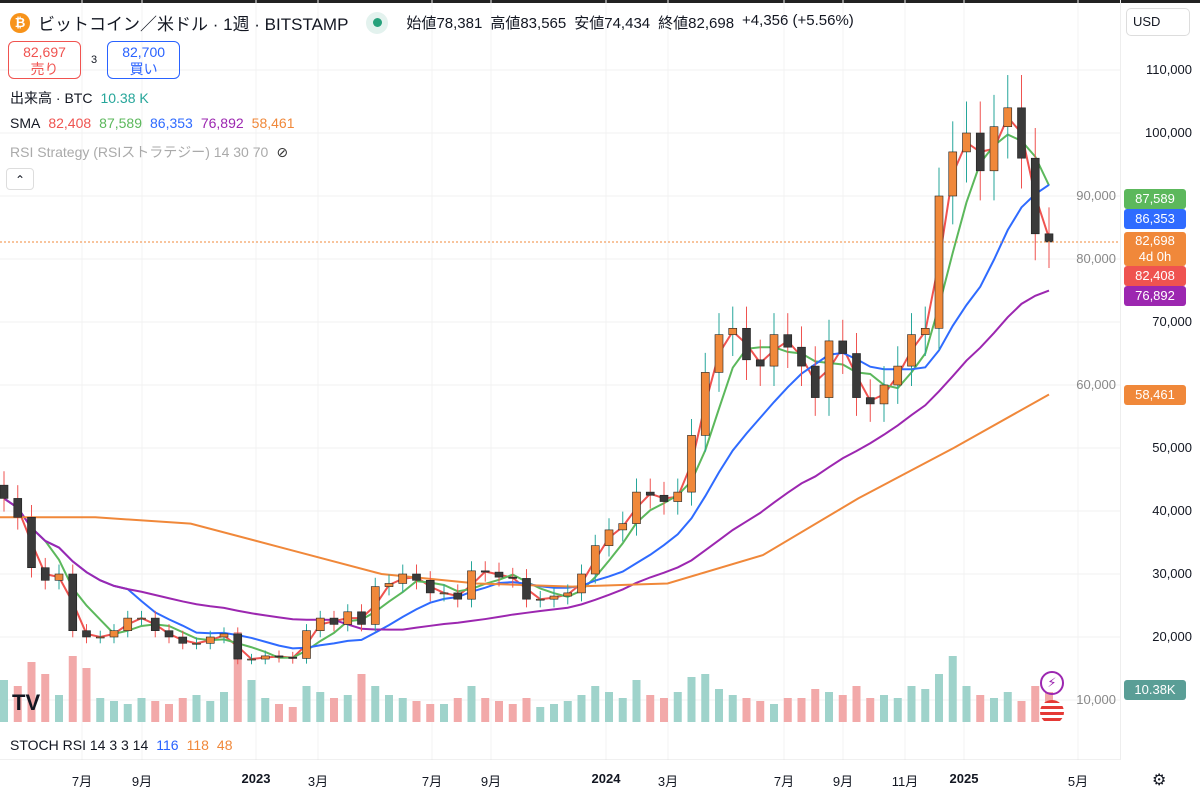 This screenshot has width=1200, height=796. I want to click on settings-gear-icon: ⚙, so click(1159, 780).